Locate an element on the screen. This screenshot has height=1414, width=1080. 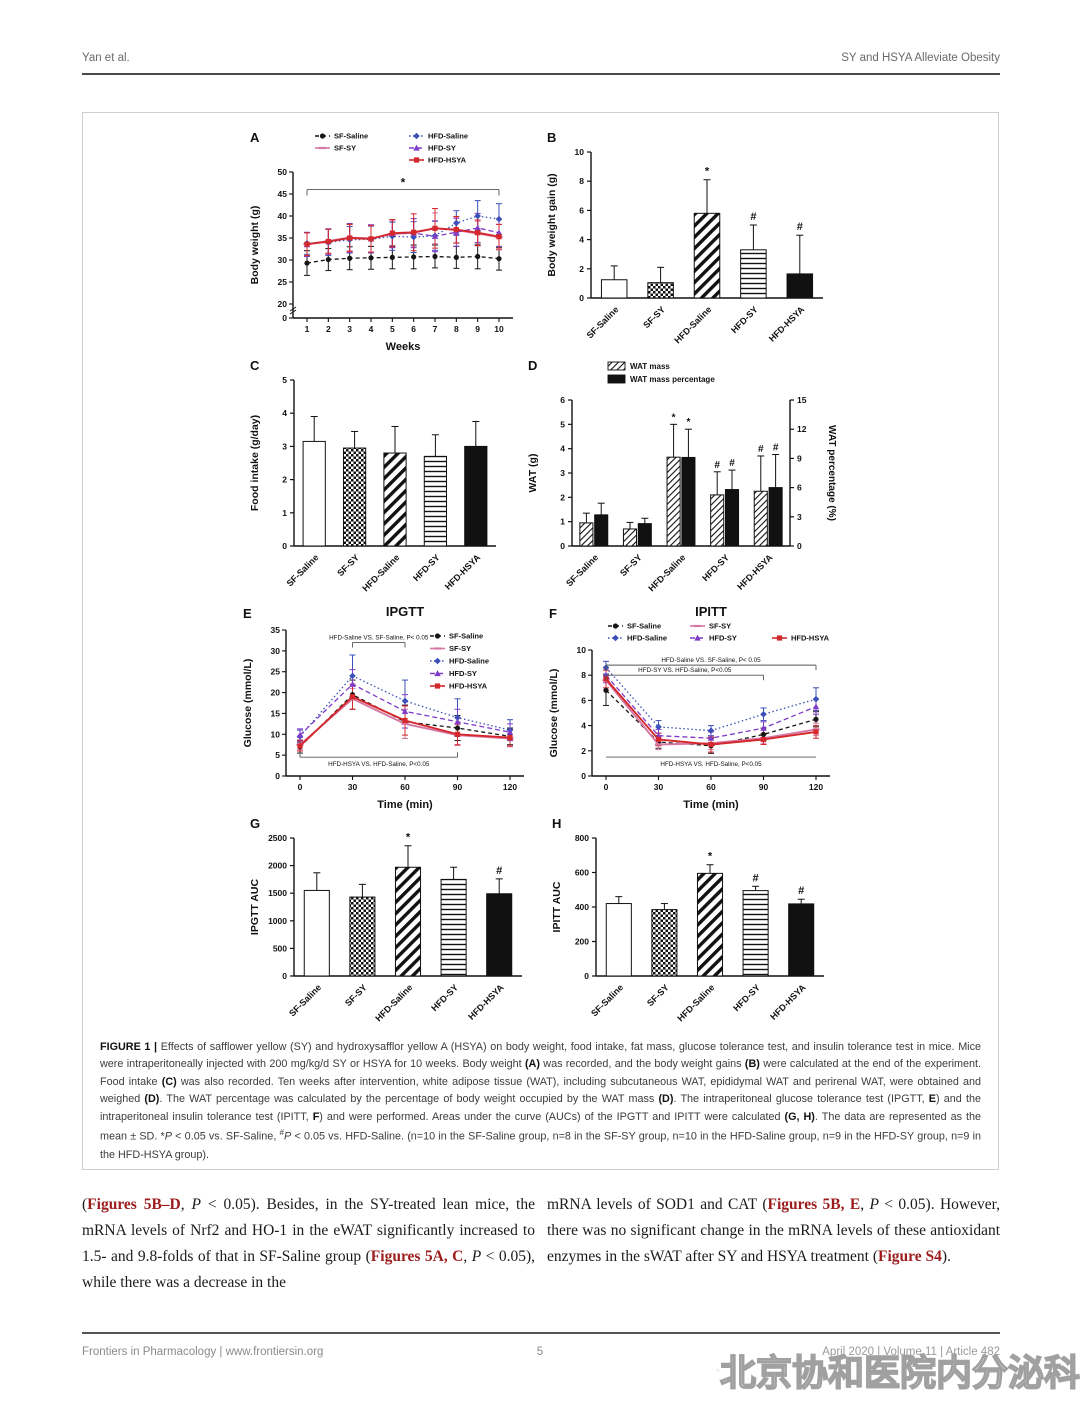
svg-text: Weeks is located at coordinates (402, 347).